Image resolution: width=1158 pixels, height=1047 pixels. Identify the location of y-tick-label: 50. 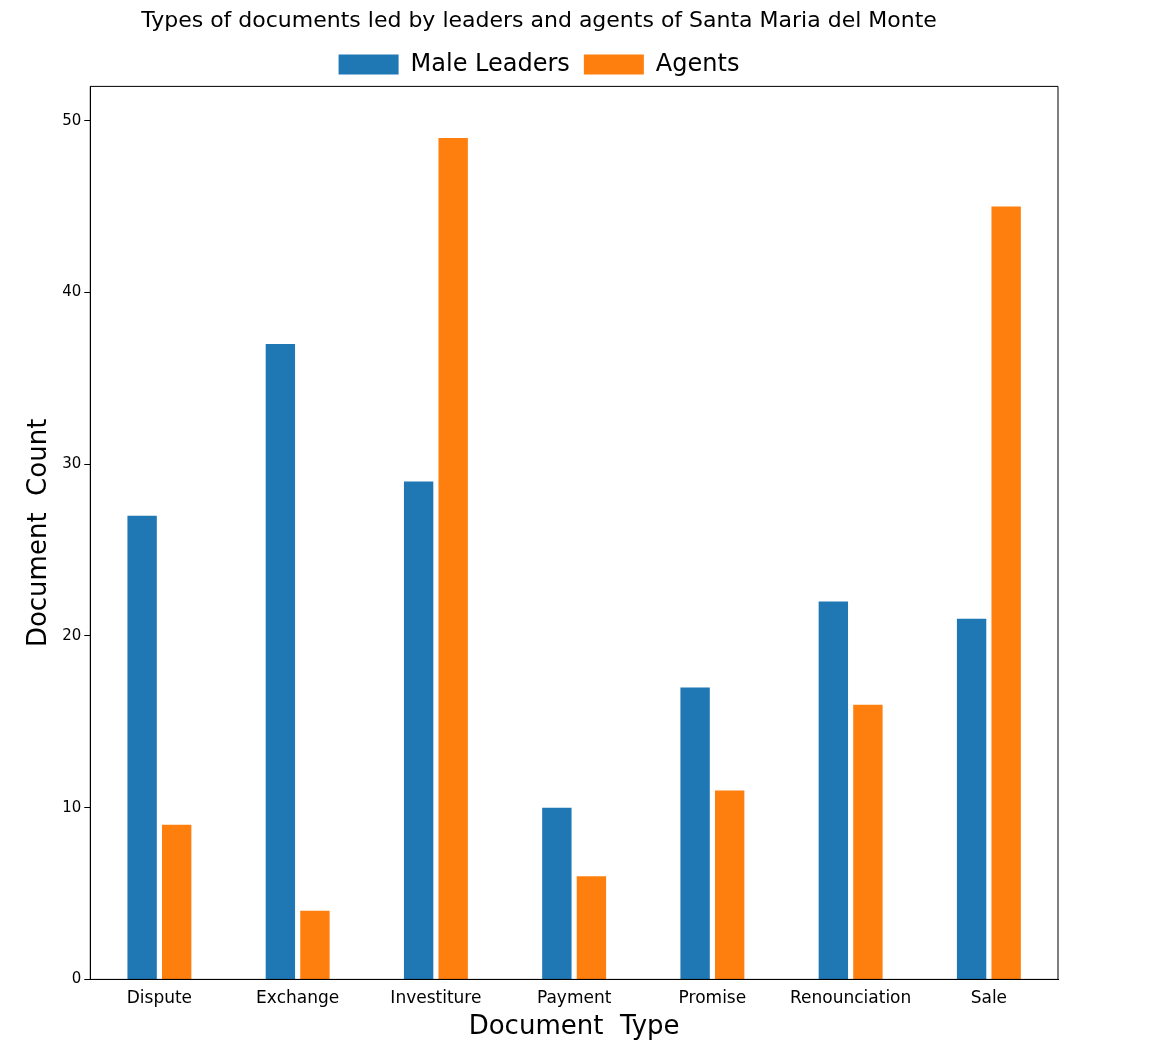
(72, 119).